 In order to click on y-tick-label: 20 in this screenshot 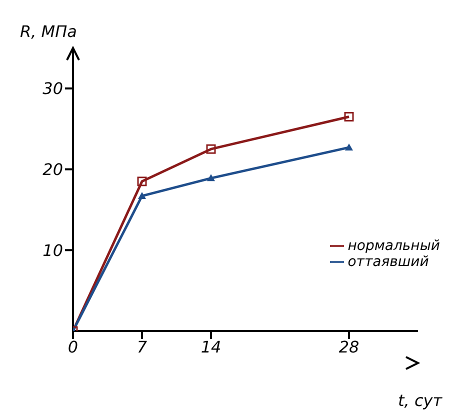, I will do `click(52, 169)`.